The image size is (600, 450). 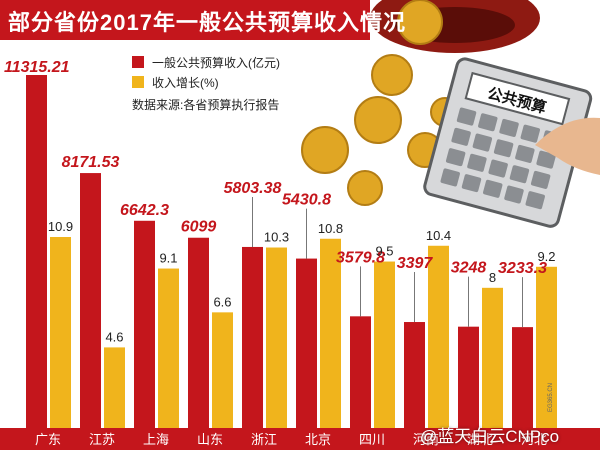 I want to click on legend-item-revenue: 一般公共预算收入(亿元), so click(x=206, y=62).